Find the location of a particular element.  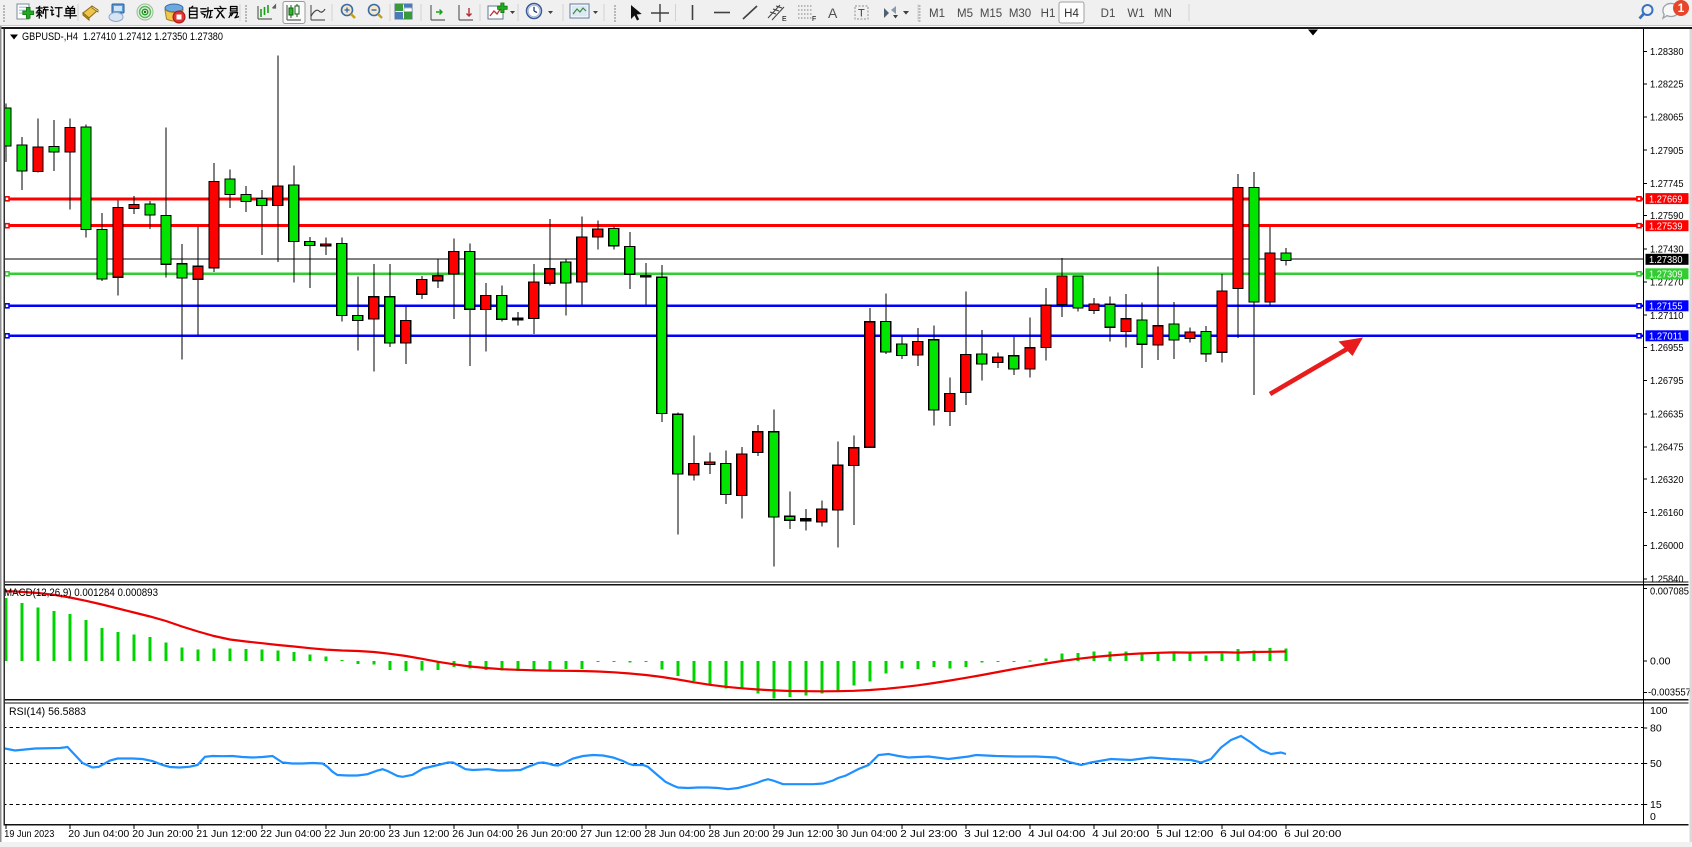

svg-text: 100 is located at coordinates (1659, 711).